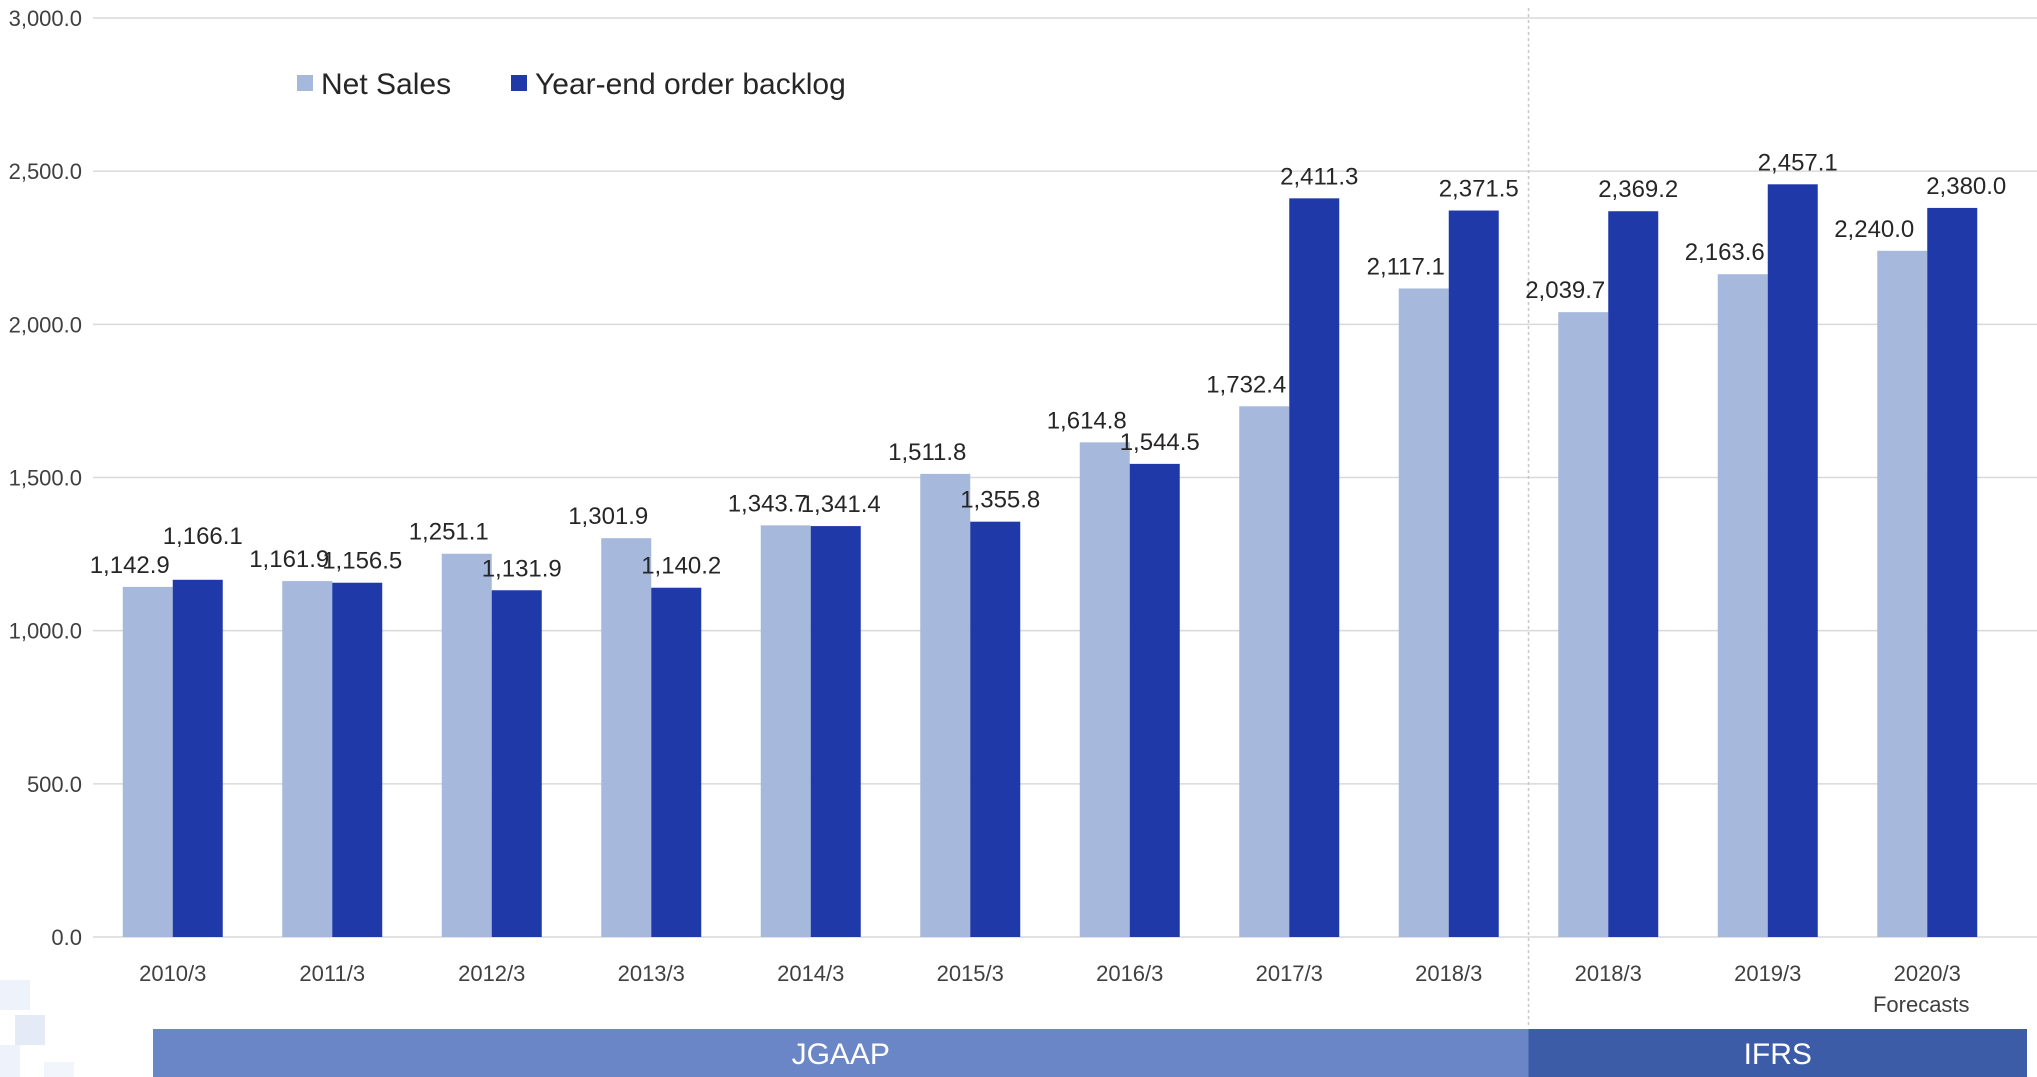 The width and height of the screenshot is (2037, 1077). I want to click on order-backlog-data-label: 2,411.3, so click(1319, 176).